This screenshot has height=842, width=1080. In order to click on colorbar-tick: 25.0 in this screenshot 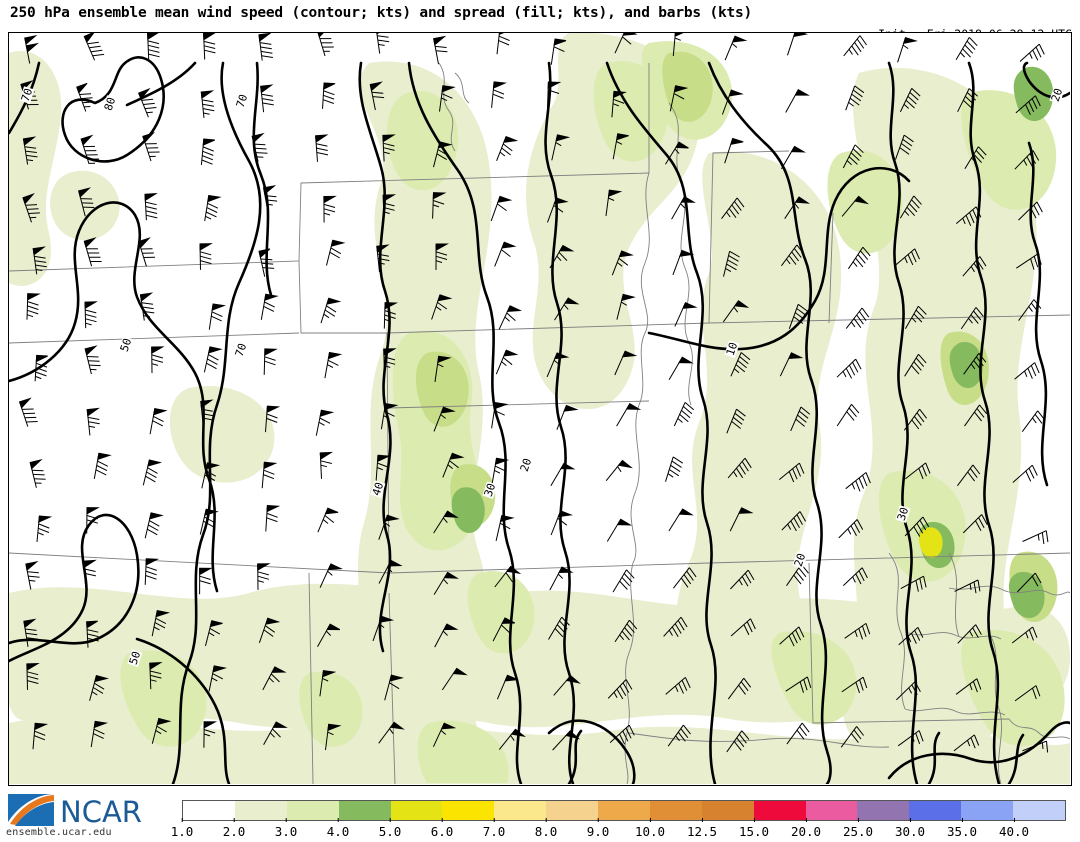, I will do `click(858, 828)`.